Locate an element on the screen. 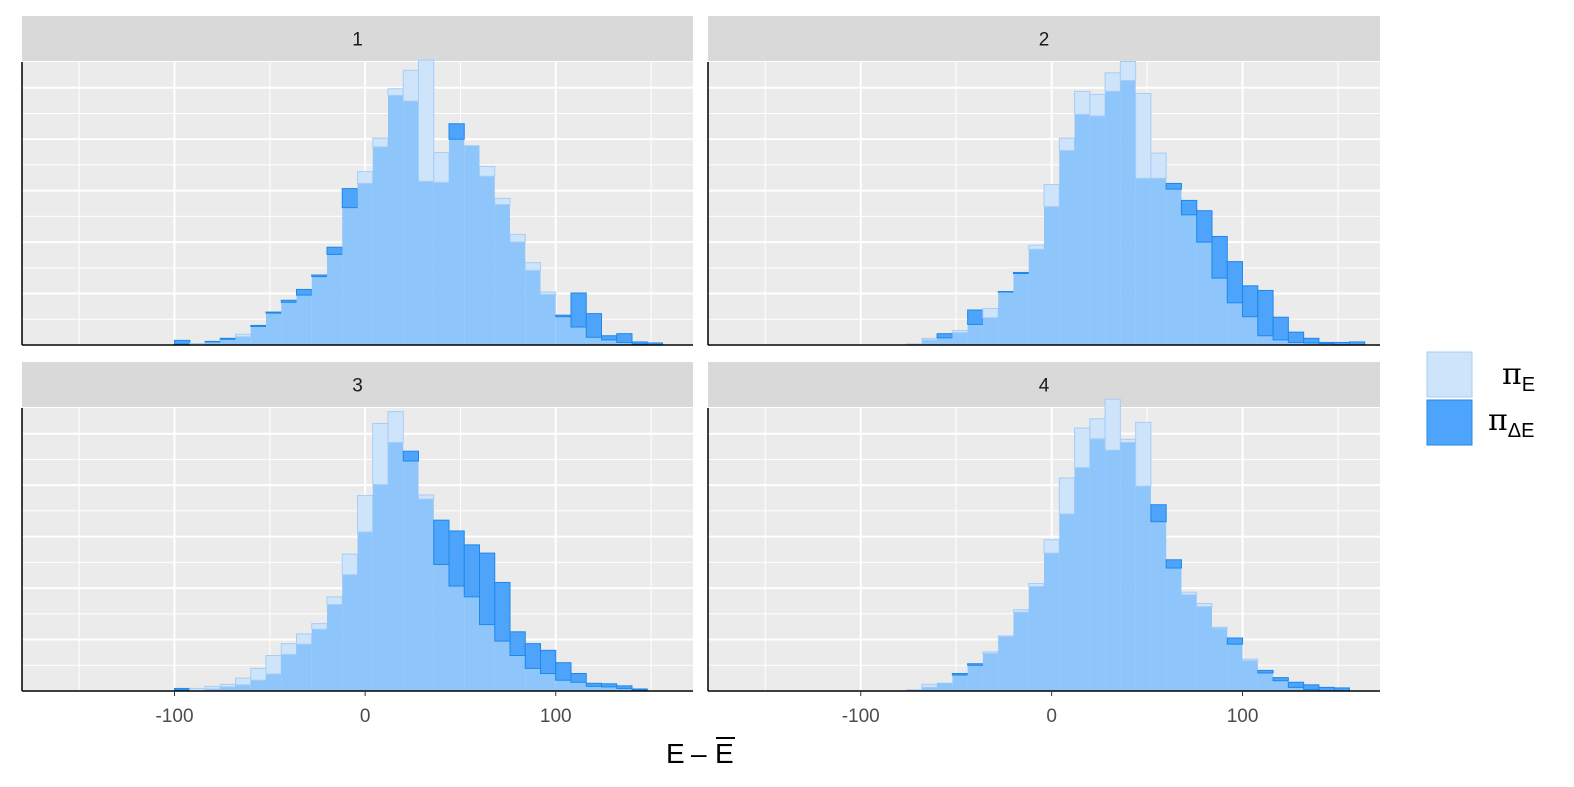  x-tick-label: 100 is located at coordinates (1243, 716).